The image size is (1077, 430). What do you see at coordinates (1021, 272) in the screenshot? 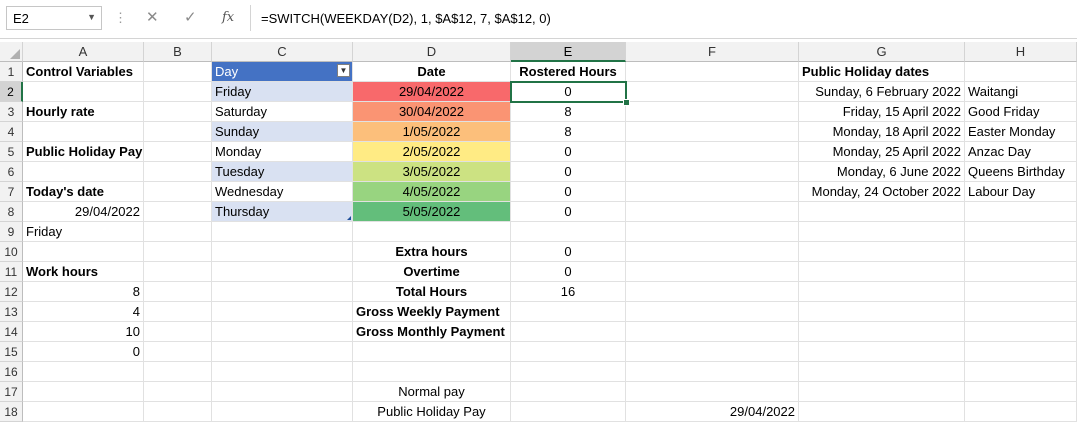
I see `cell-h11` at bounding box center [1021, 272].